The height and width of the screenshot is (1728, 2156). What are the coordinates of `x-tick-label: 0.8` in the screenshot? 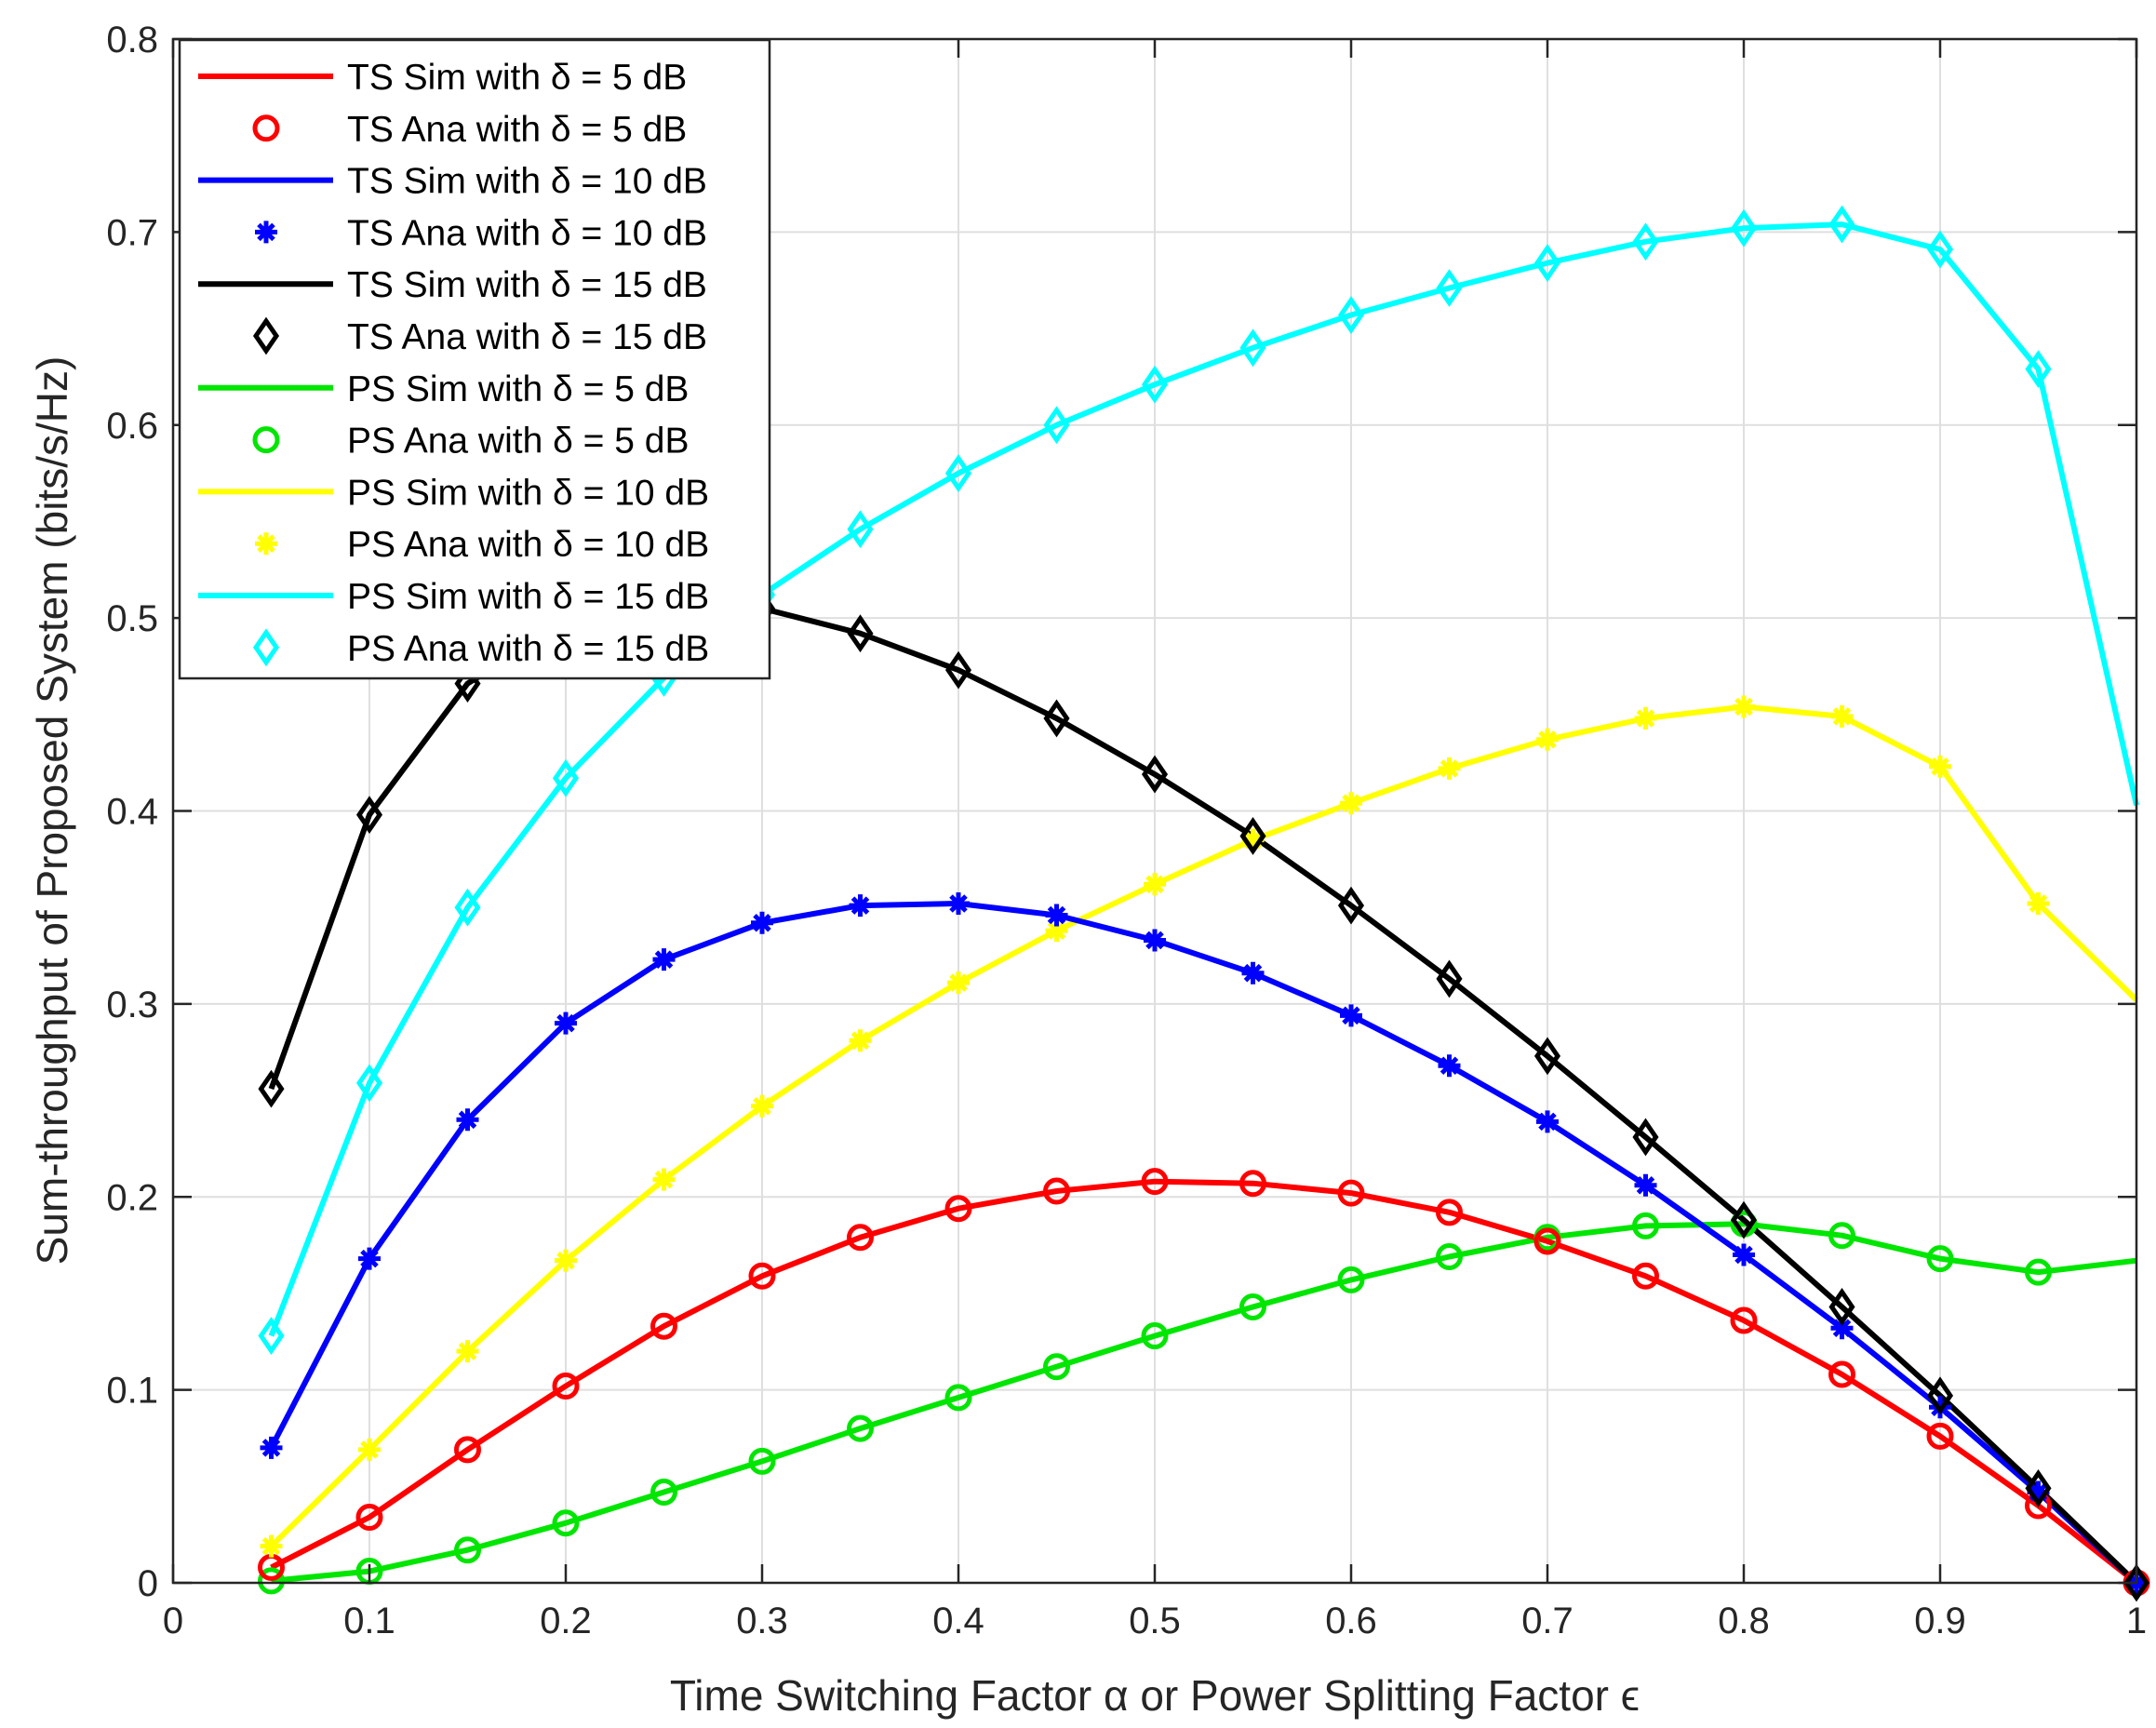 It's located at (1744, 1621).